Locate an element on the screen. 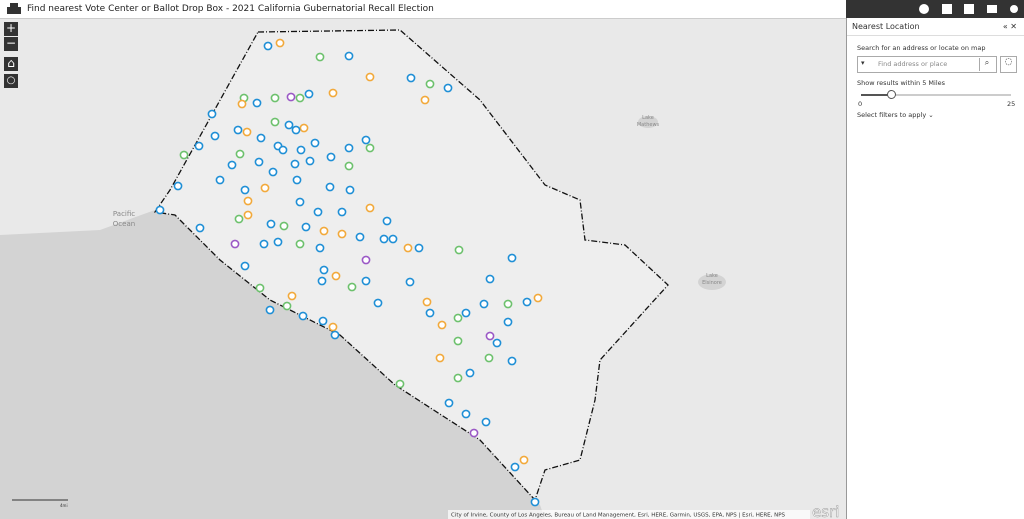 Image resolution: width=1024 pixels, height=519 pixels. dropdown: ▾ is located at coordinates (863, 63).